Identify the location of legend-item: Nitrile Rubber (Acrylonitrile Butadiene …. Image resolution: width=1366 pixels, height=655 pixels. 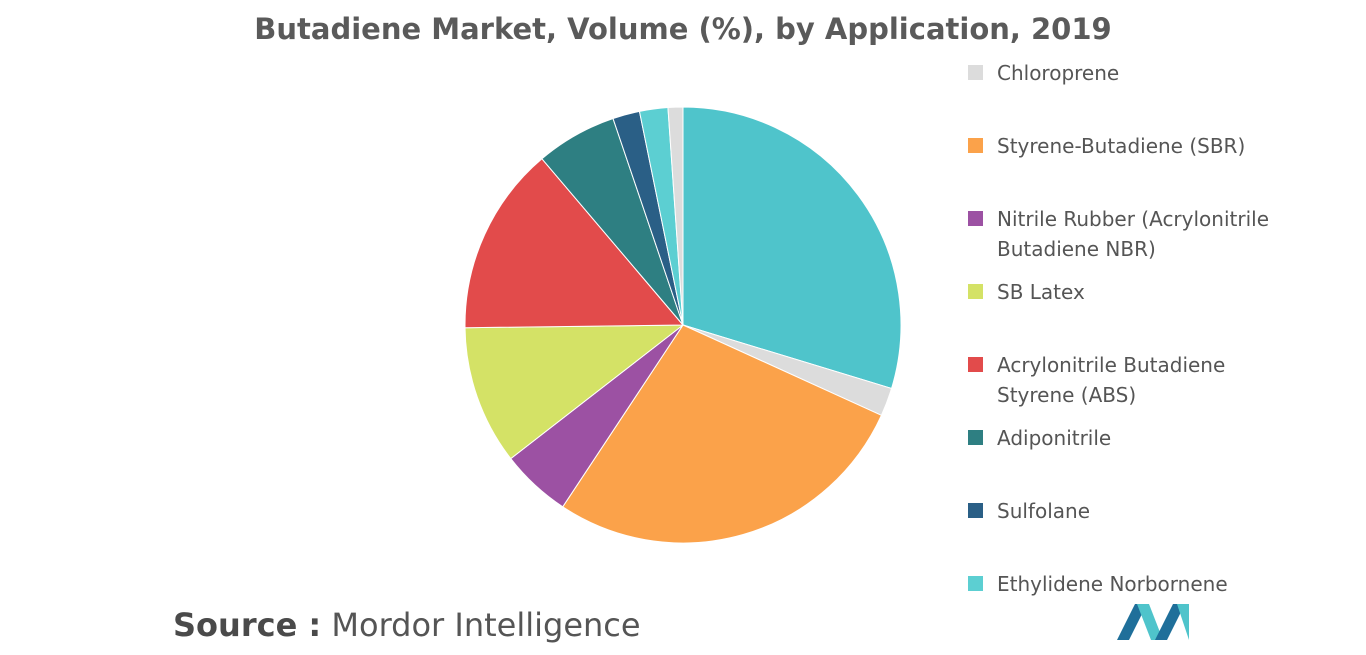
(1136, 234).